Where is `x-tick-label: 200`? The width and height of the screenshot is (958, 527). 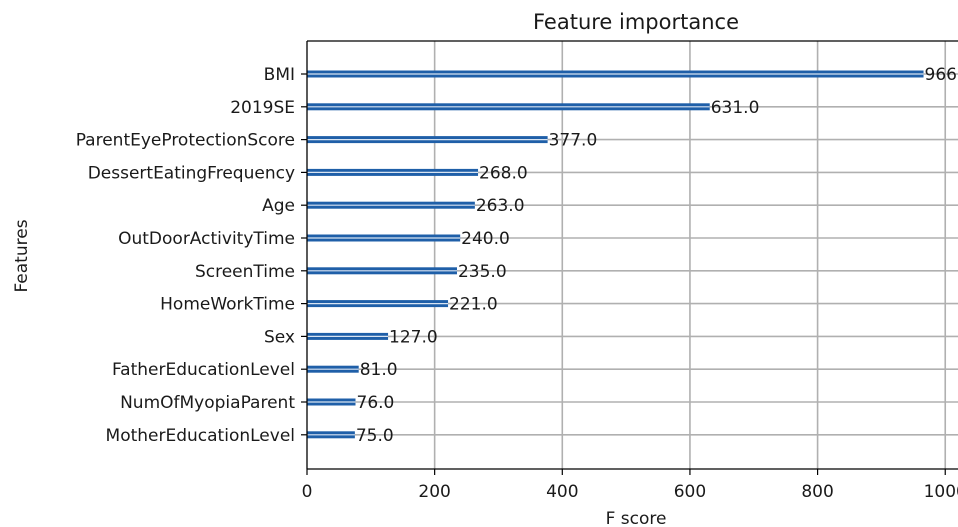 x-tick-label: 200 is located at coordinates (434, 492).